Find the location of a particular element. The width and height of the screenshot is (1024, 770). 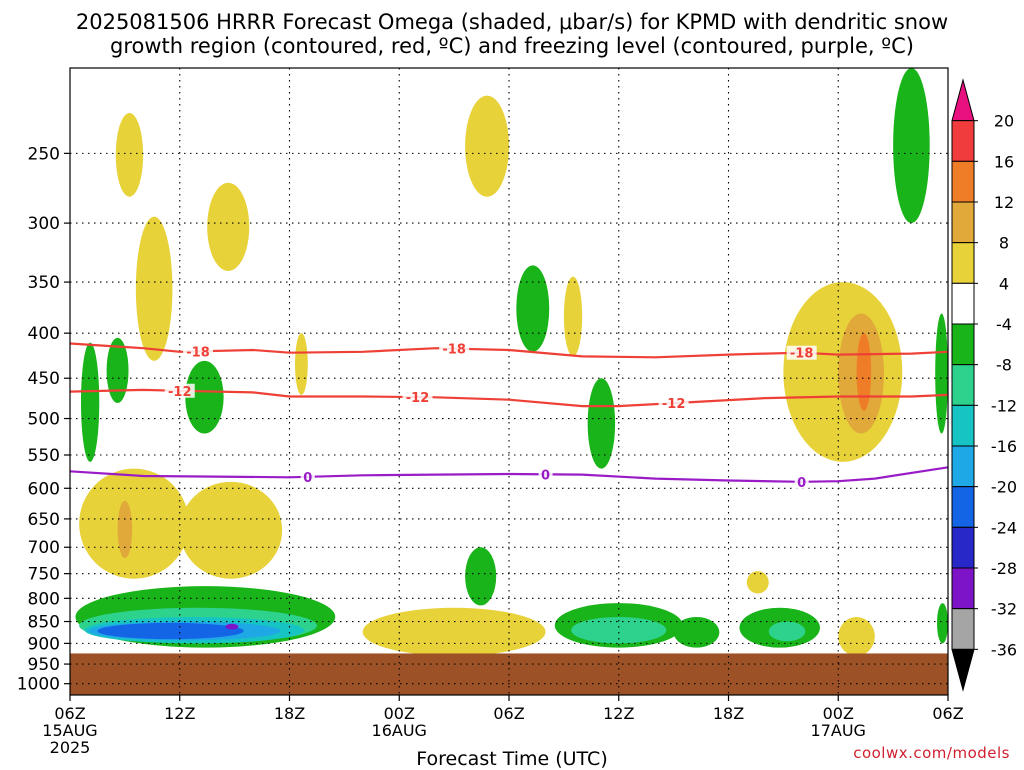

colorbar-label: -32 is located at coordinates (1004, 609).